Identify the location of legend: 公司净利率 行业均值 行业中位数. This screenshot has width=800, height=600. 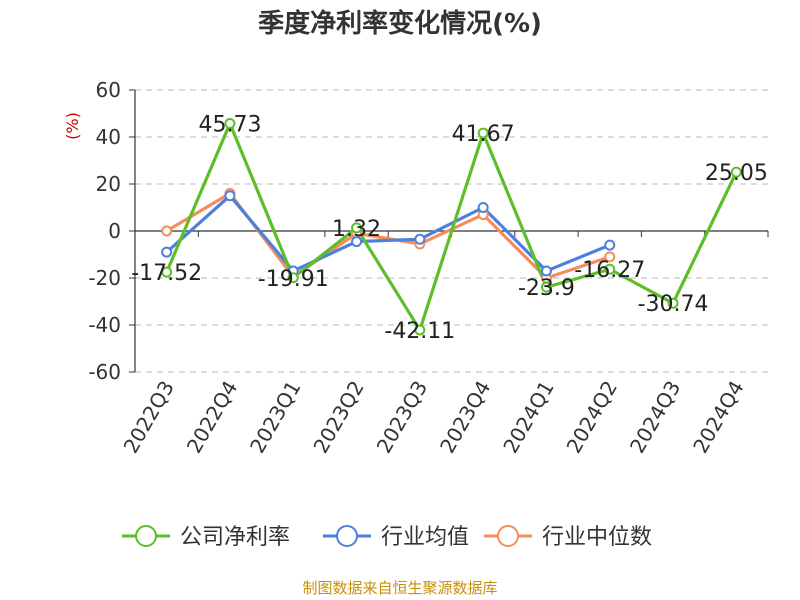
(387, 537).